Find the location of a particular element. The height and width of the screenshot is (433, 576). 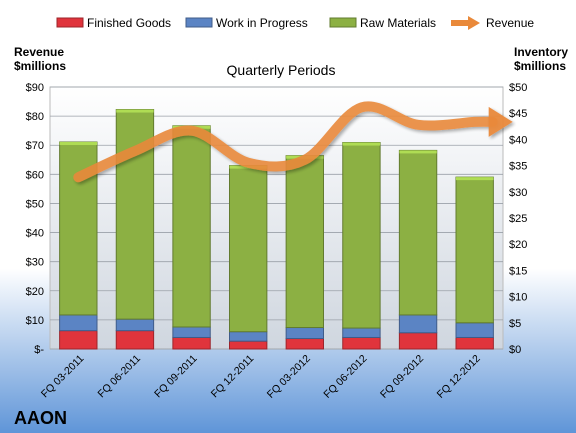

y-left-tick-label: $60 is located at coordinates (35, 175).